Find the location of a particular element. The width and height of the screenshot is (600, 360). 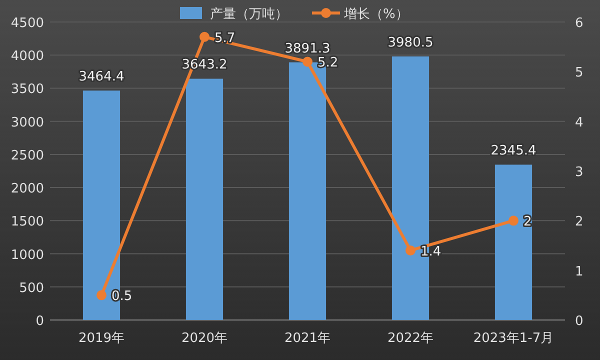

y2-tick-label: 3 is located at coordinates (579, 172).